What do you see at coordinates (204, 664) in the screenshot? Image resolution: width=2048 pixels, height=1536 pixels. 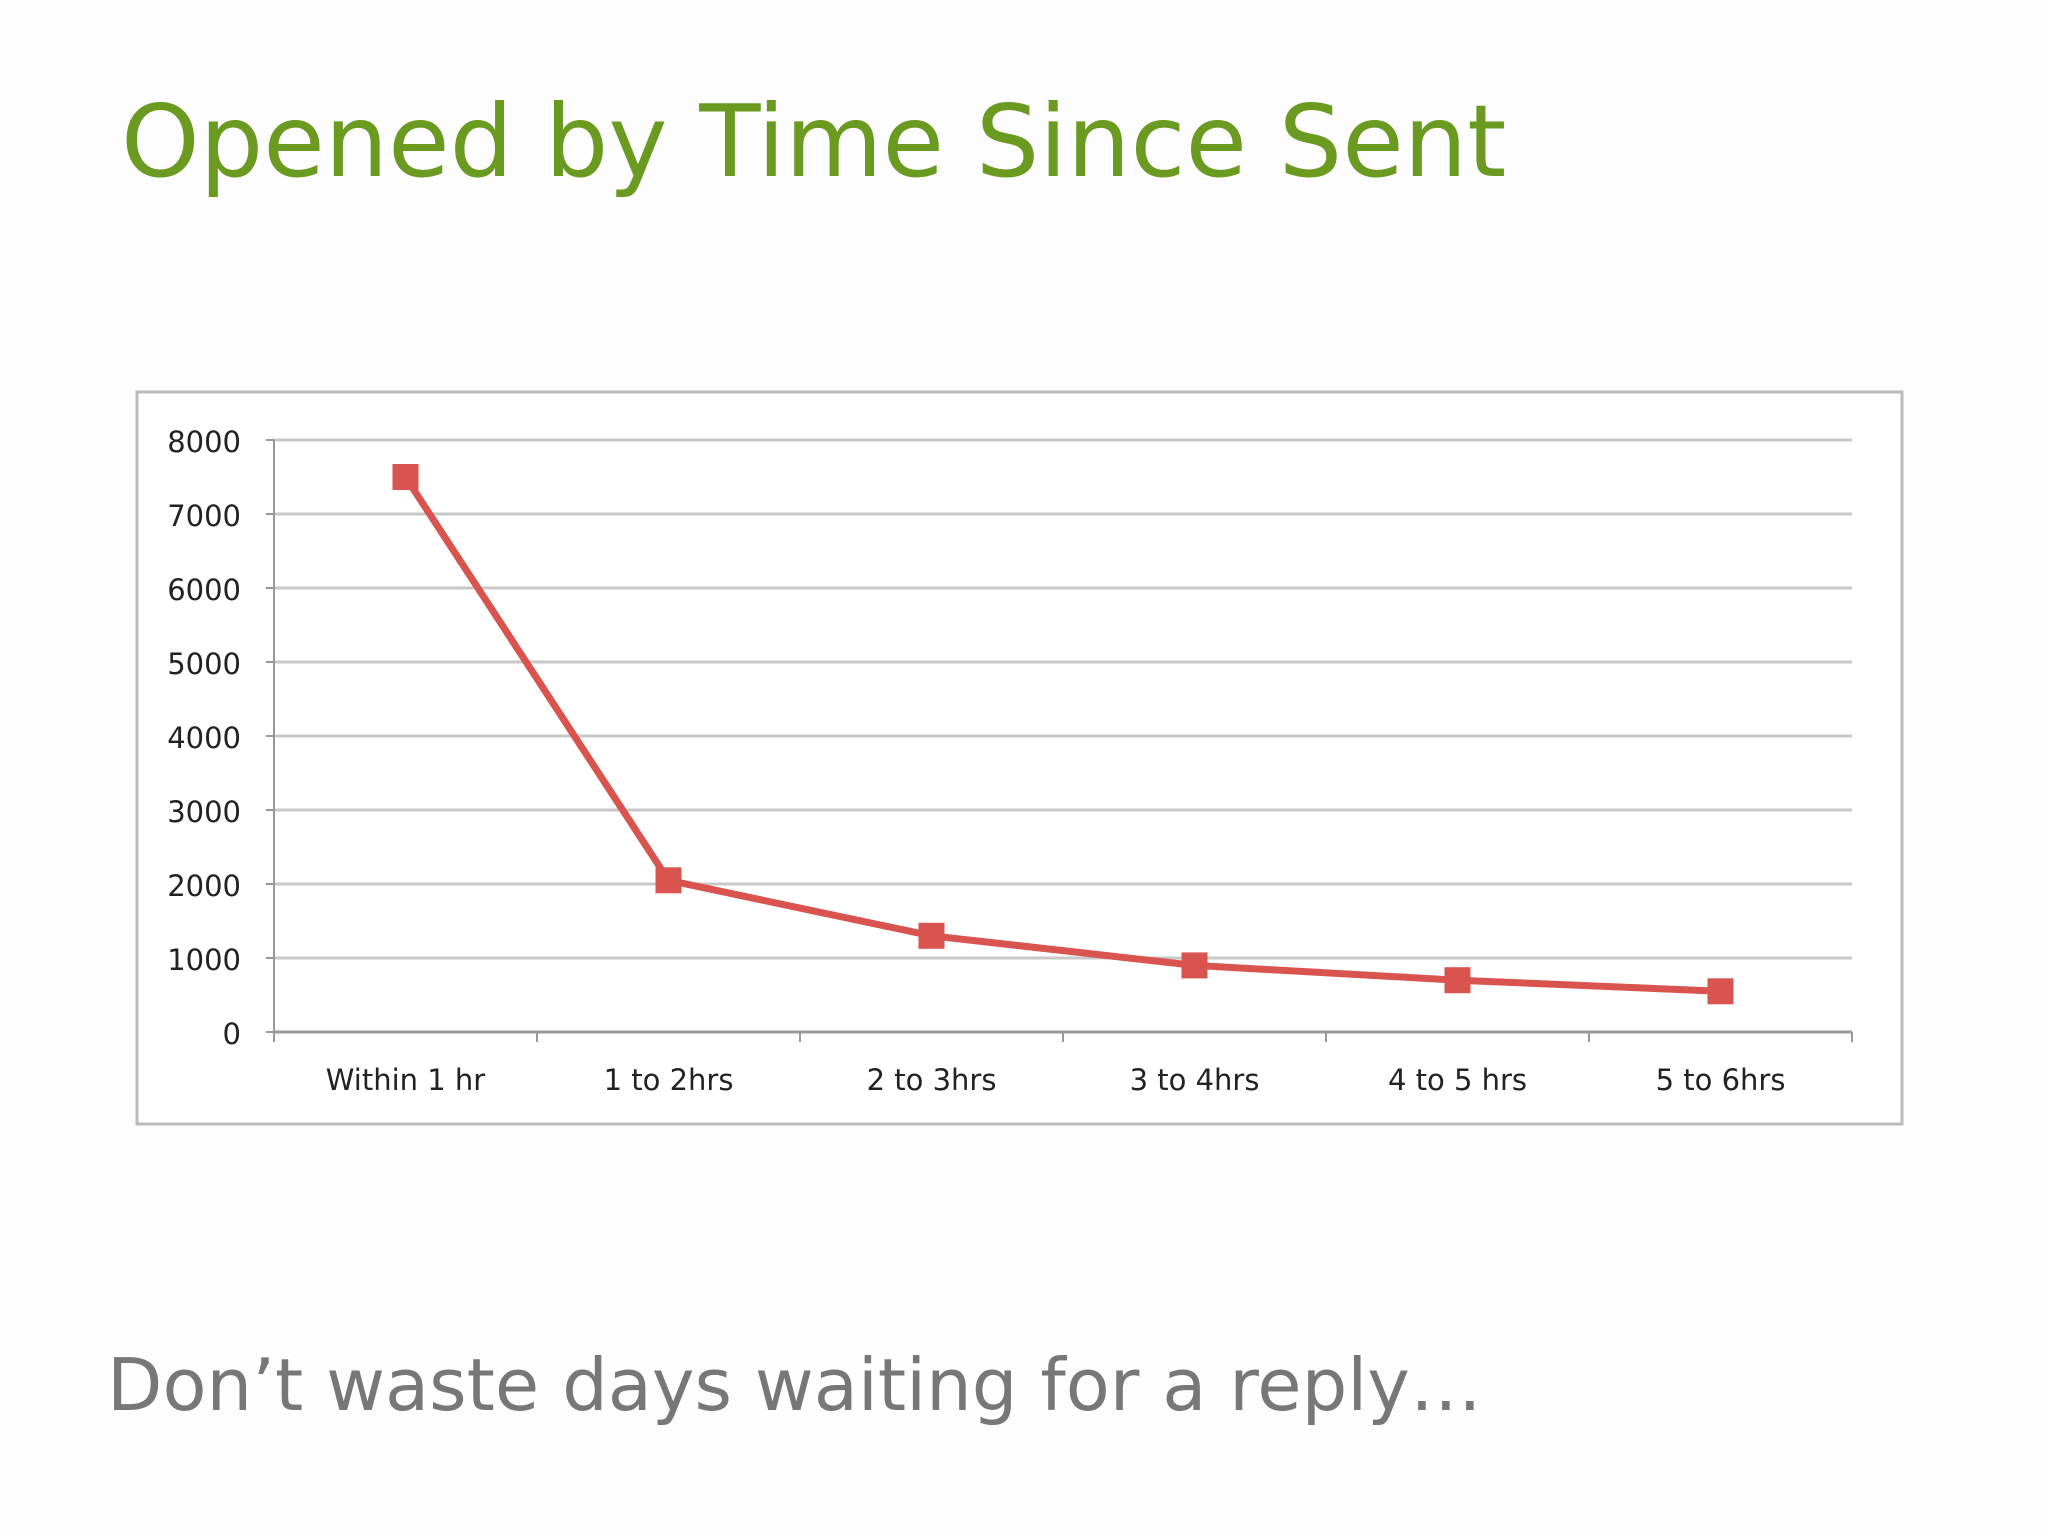 I see `y-tick-label: 5000` at bounding box center [204, 664].